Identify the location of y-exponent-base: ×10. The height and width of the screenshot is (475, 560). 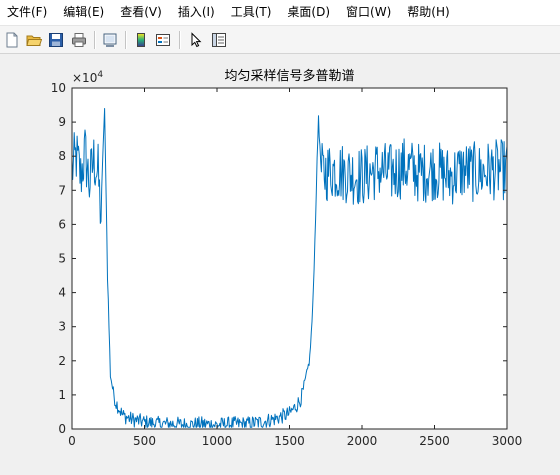
(84, 78).